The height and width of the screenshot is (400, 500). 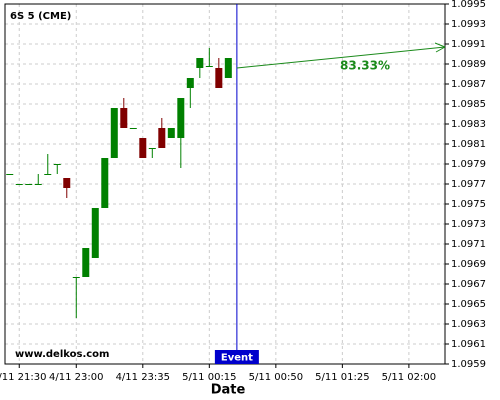 What do you see at coordinates (468, 184) in the screenshot?
I see `y-tick-label: 1.0977` at bounding box center [468, 184].